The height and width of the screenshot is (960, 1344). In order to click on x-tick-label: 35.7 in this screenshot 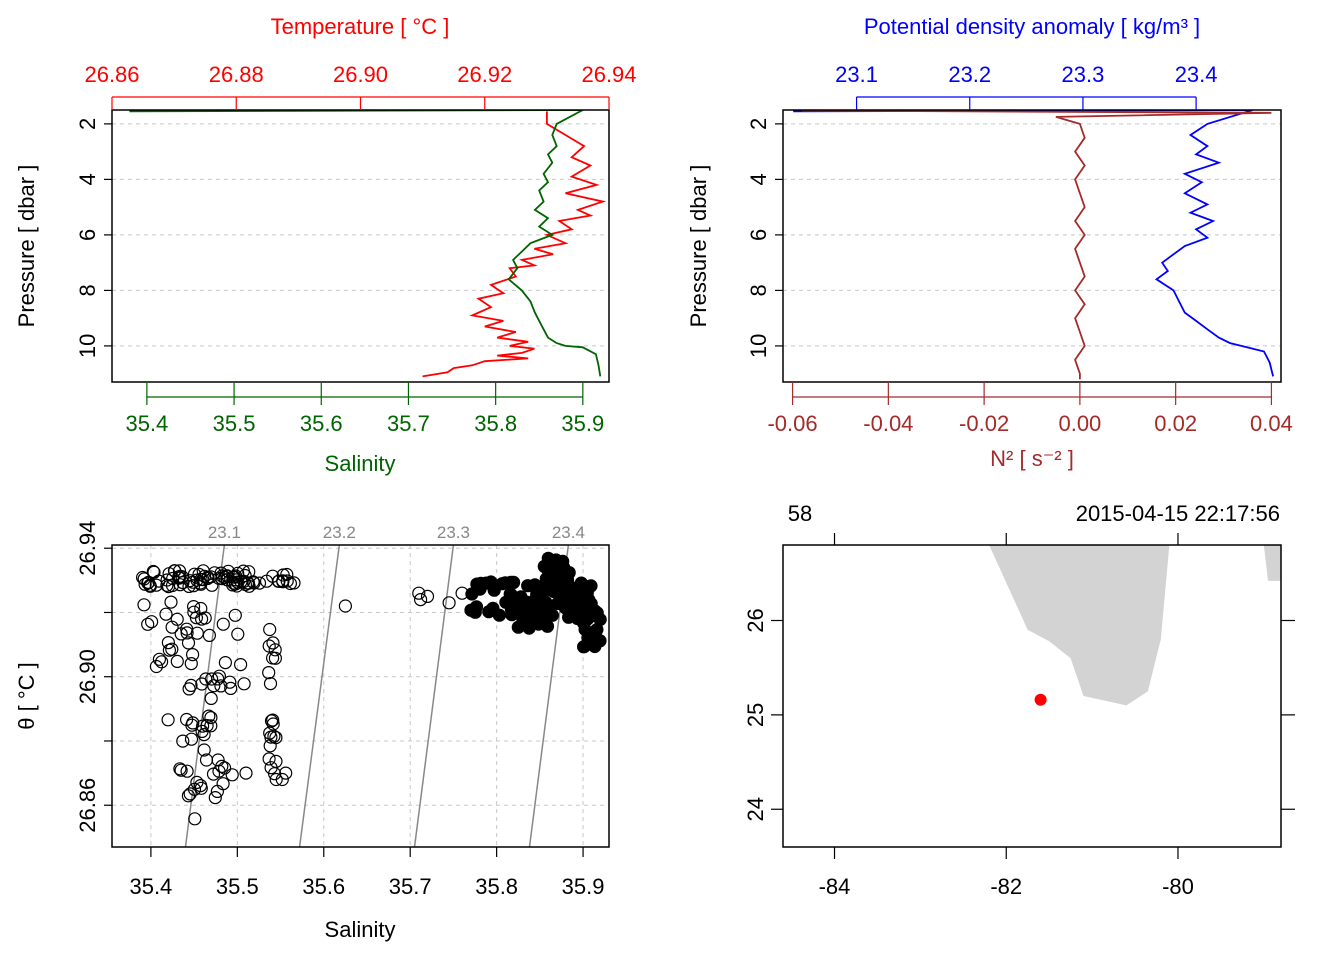, I will do `click(410, 886)`.